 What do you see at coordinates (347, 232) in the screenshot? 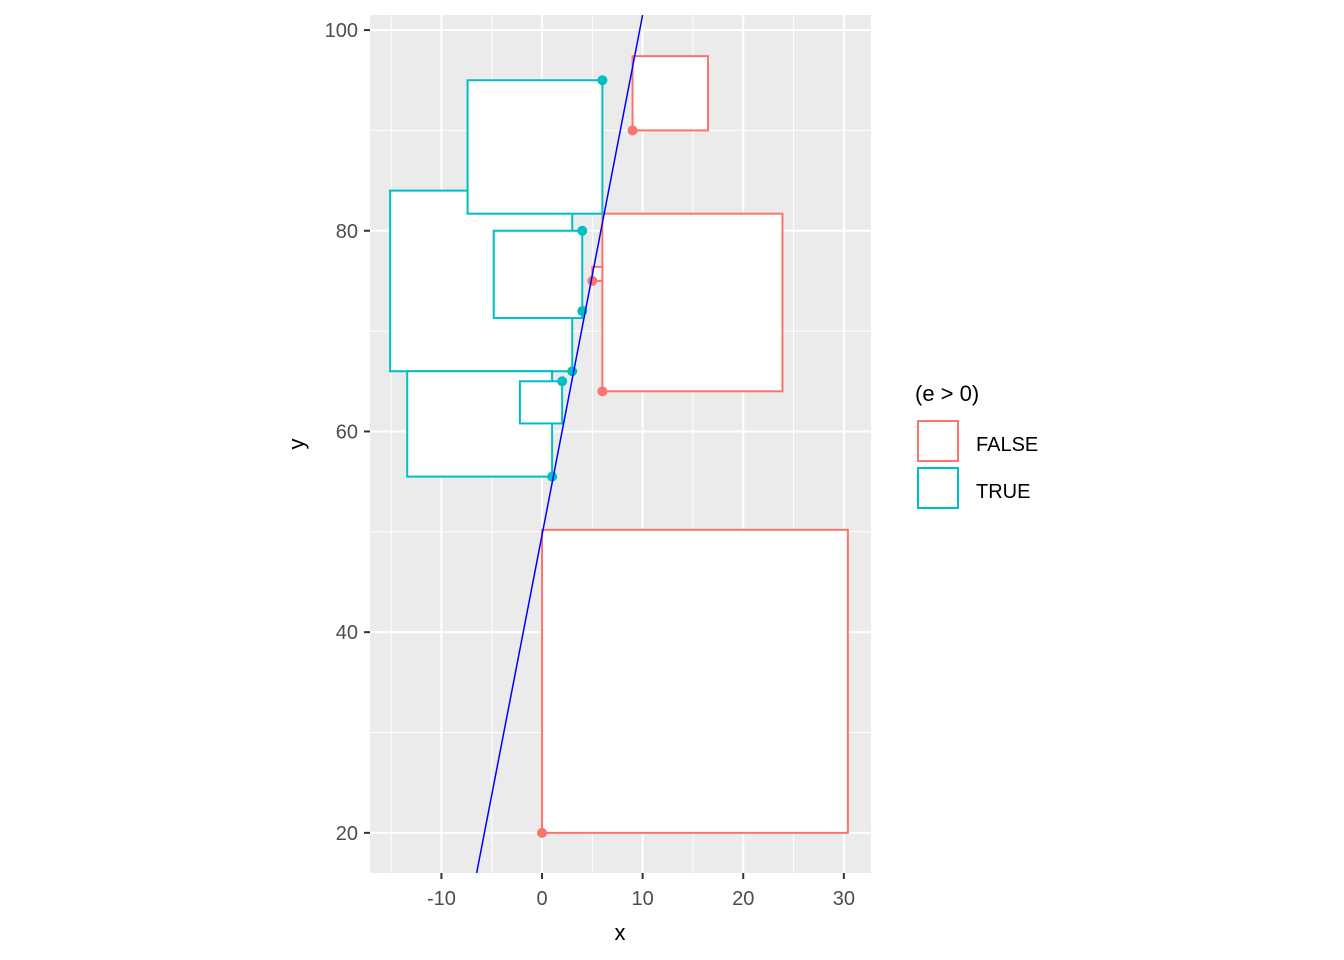
I see `y-tick-label: 80` at bounding box center [347, 232].